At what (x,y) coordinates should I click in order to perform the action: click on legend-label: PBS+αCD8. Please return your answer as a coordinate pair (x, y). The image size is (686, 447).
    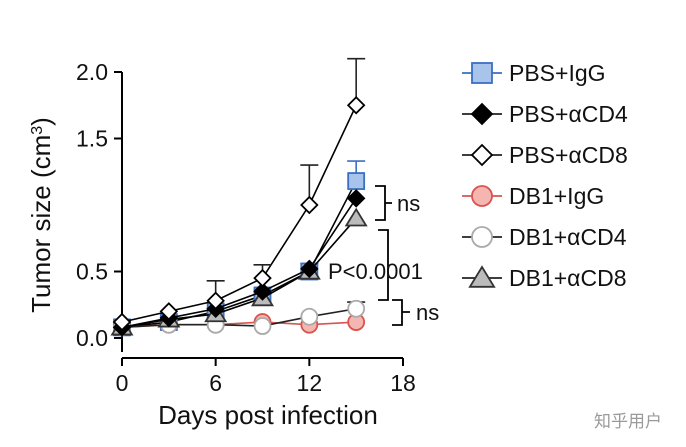
    Looking at the image, I should click on (568, 155).